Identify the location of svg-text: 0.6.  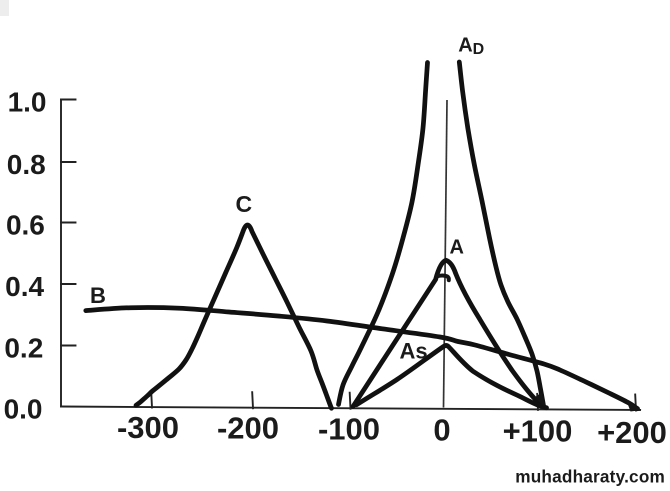
(25, 224).